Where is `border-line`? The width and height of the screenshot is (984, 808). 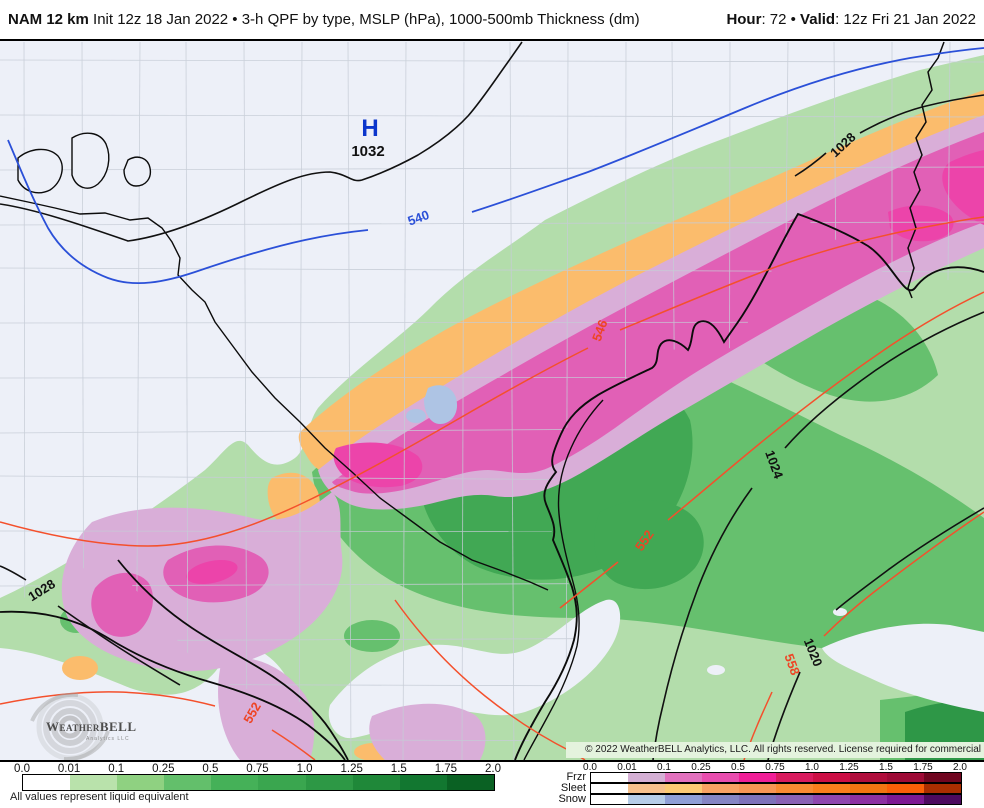 border-line is located at coordinates (233, 659).